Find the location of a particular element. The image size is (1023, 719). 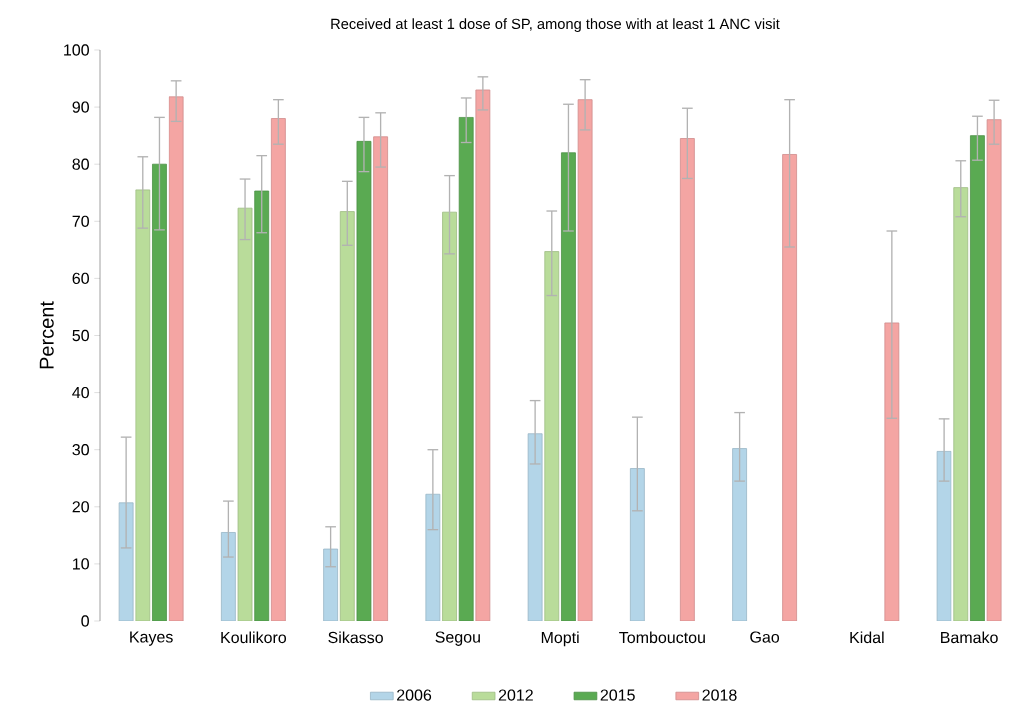

y-tick-label: 90 is located at coordinates (80, 107).